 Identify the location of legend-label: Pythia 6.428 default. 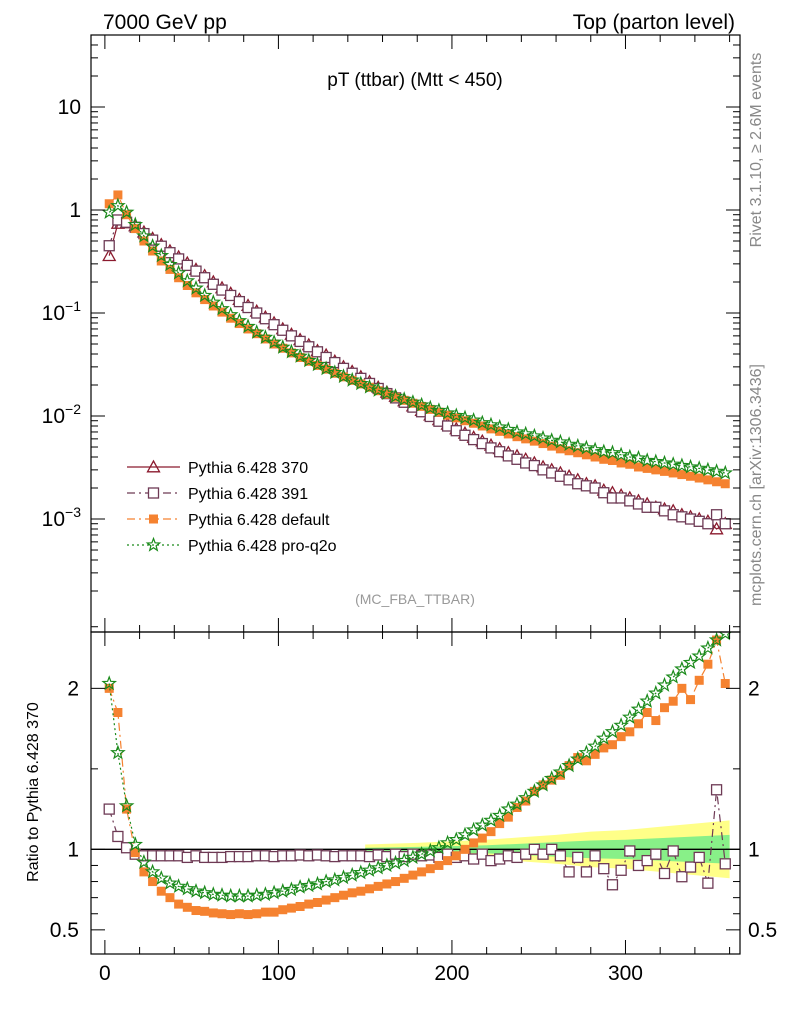
(259, 520).